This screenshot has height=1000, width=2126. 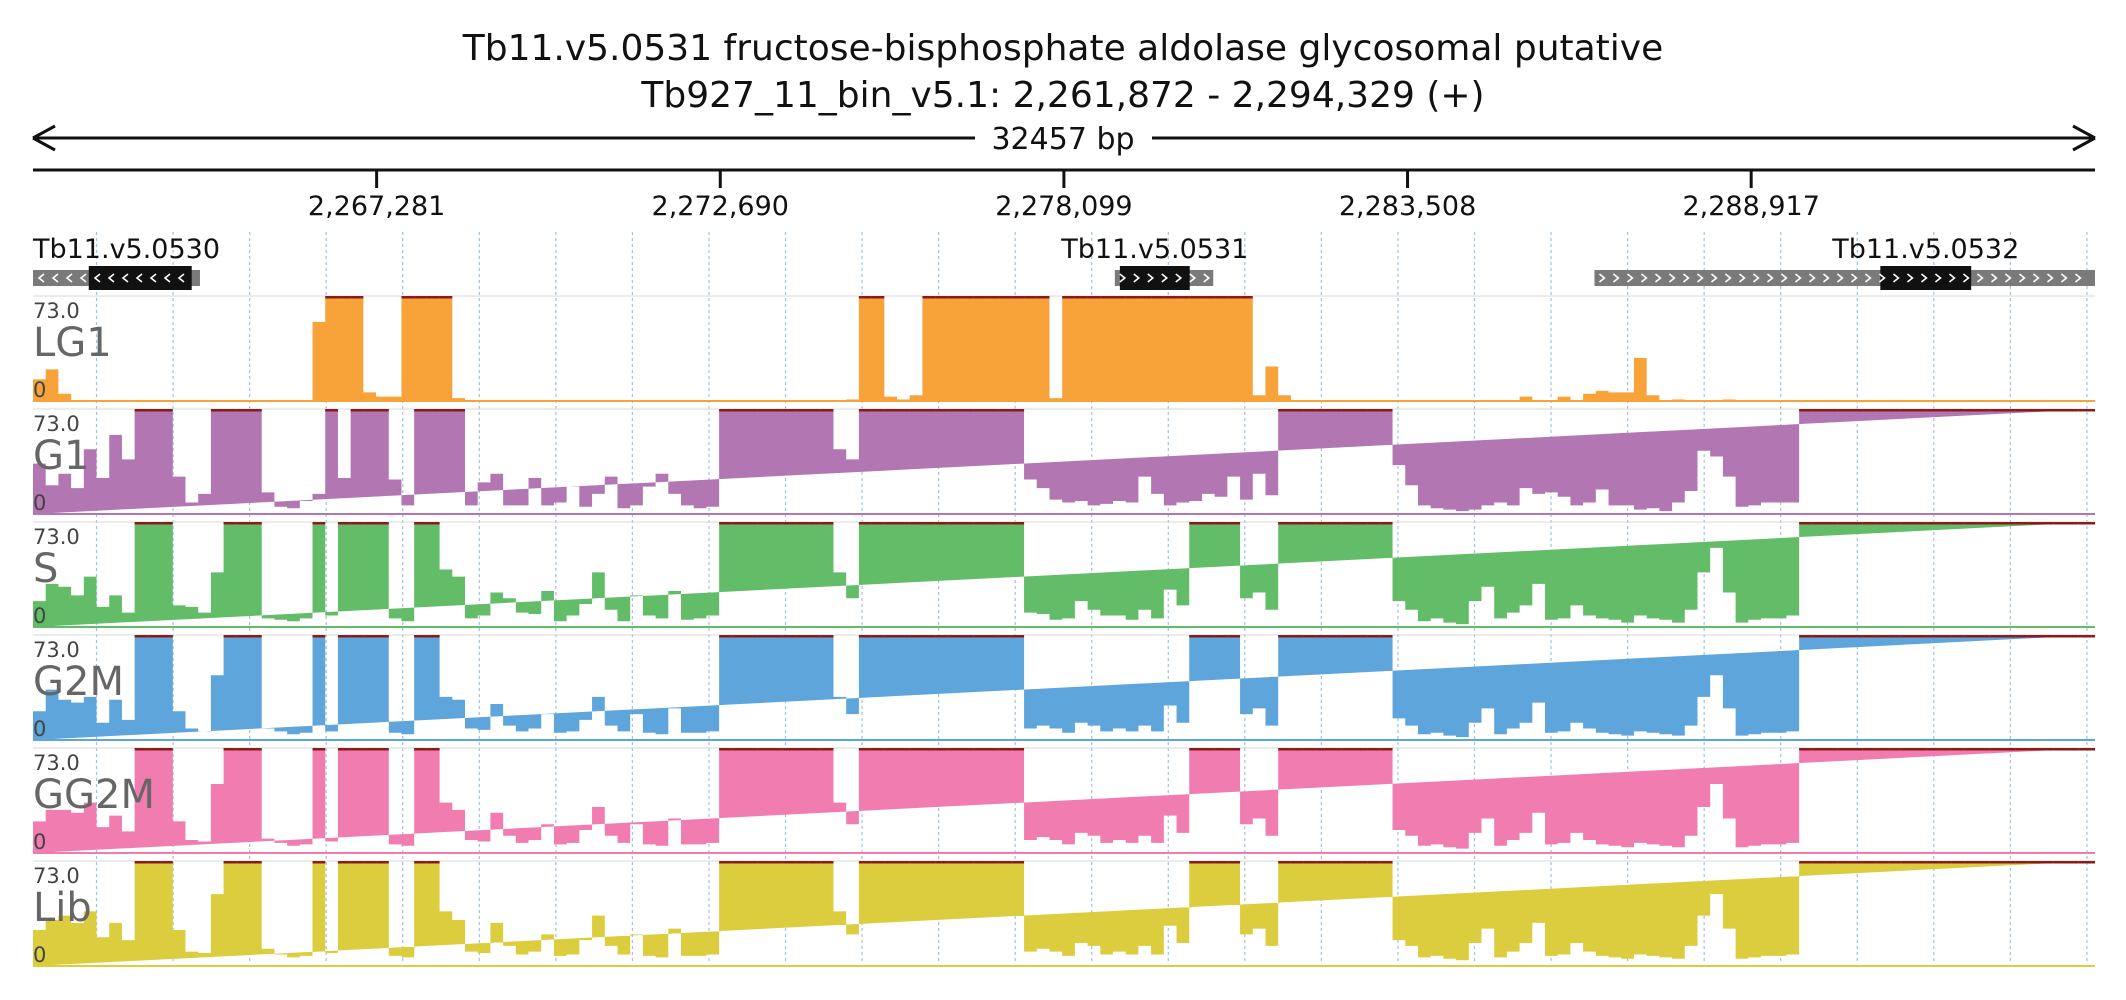 I want to click on span-scale-bar: 32457 bp, so click(x=1064, y=139).